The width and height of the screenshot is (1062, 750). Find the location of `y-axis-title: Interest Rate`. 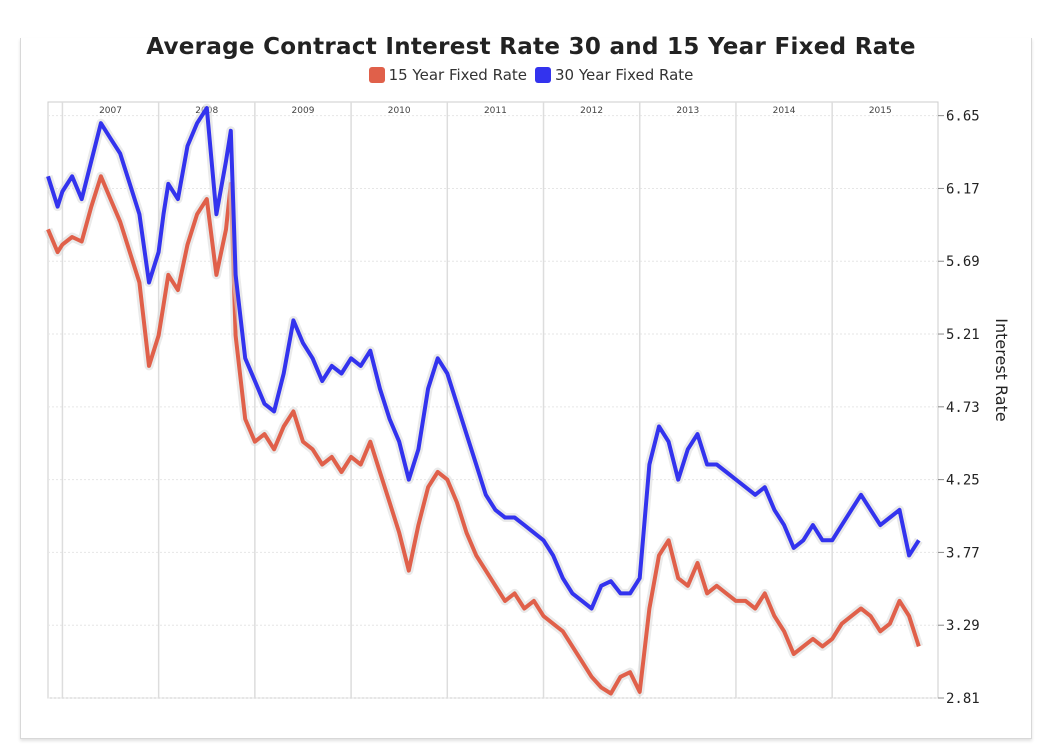

y-axis-title: Interest Rate is located at coordinates (1001, 369).